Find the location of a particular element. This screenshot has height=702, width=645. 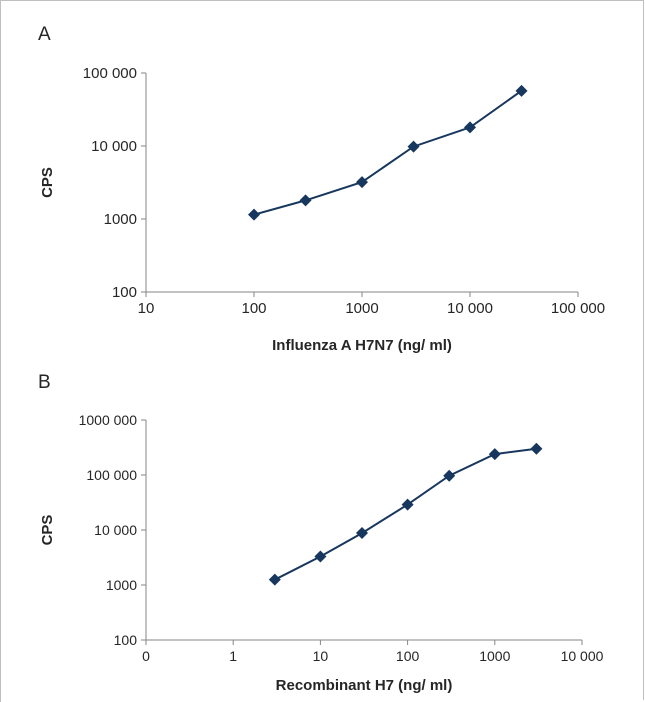

y-tick-label: 1000 000 is located at coordinates (108, 420).